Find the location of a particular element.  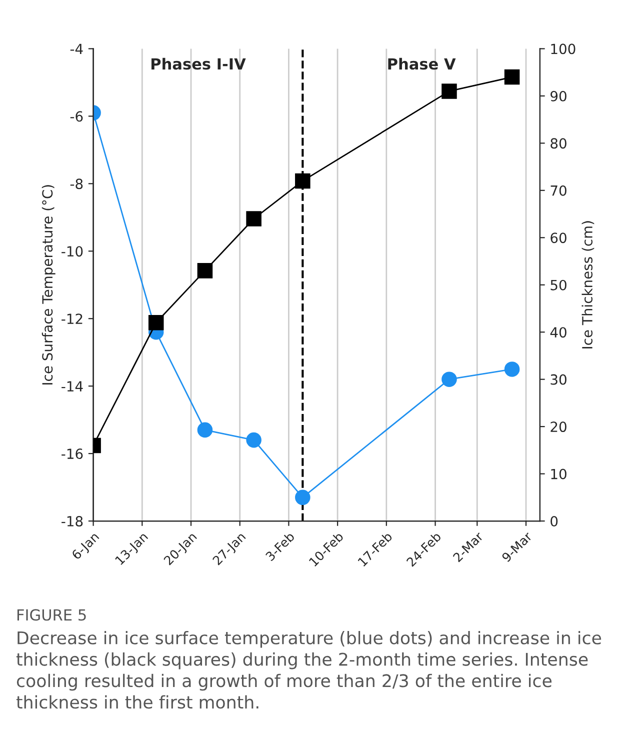

annotation: Phases I-IV is located at coordinates (198, 64).